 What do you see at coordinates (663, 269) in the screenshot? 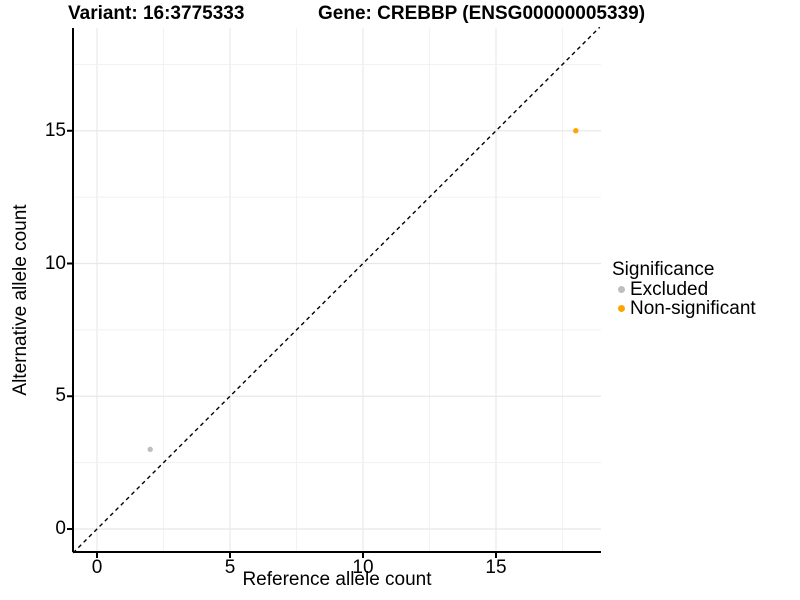
I see `legend-title: Significance` at bounding box center [663, 269].